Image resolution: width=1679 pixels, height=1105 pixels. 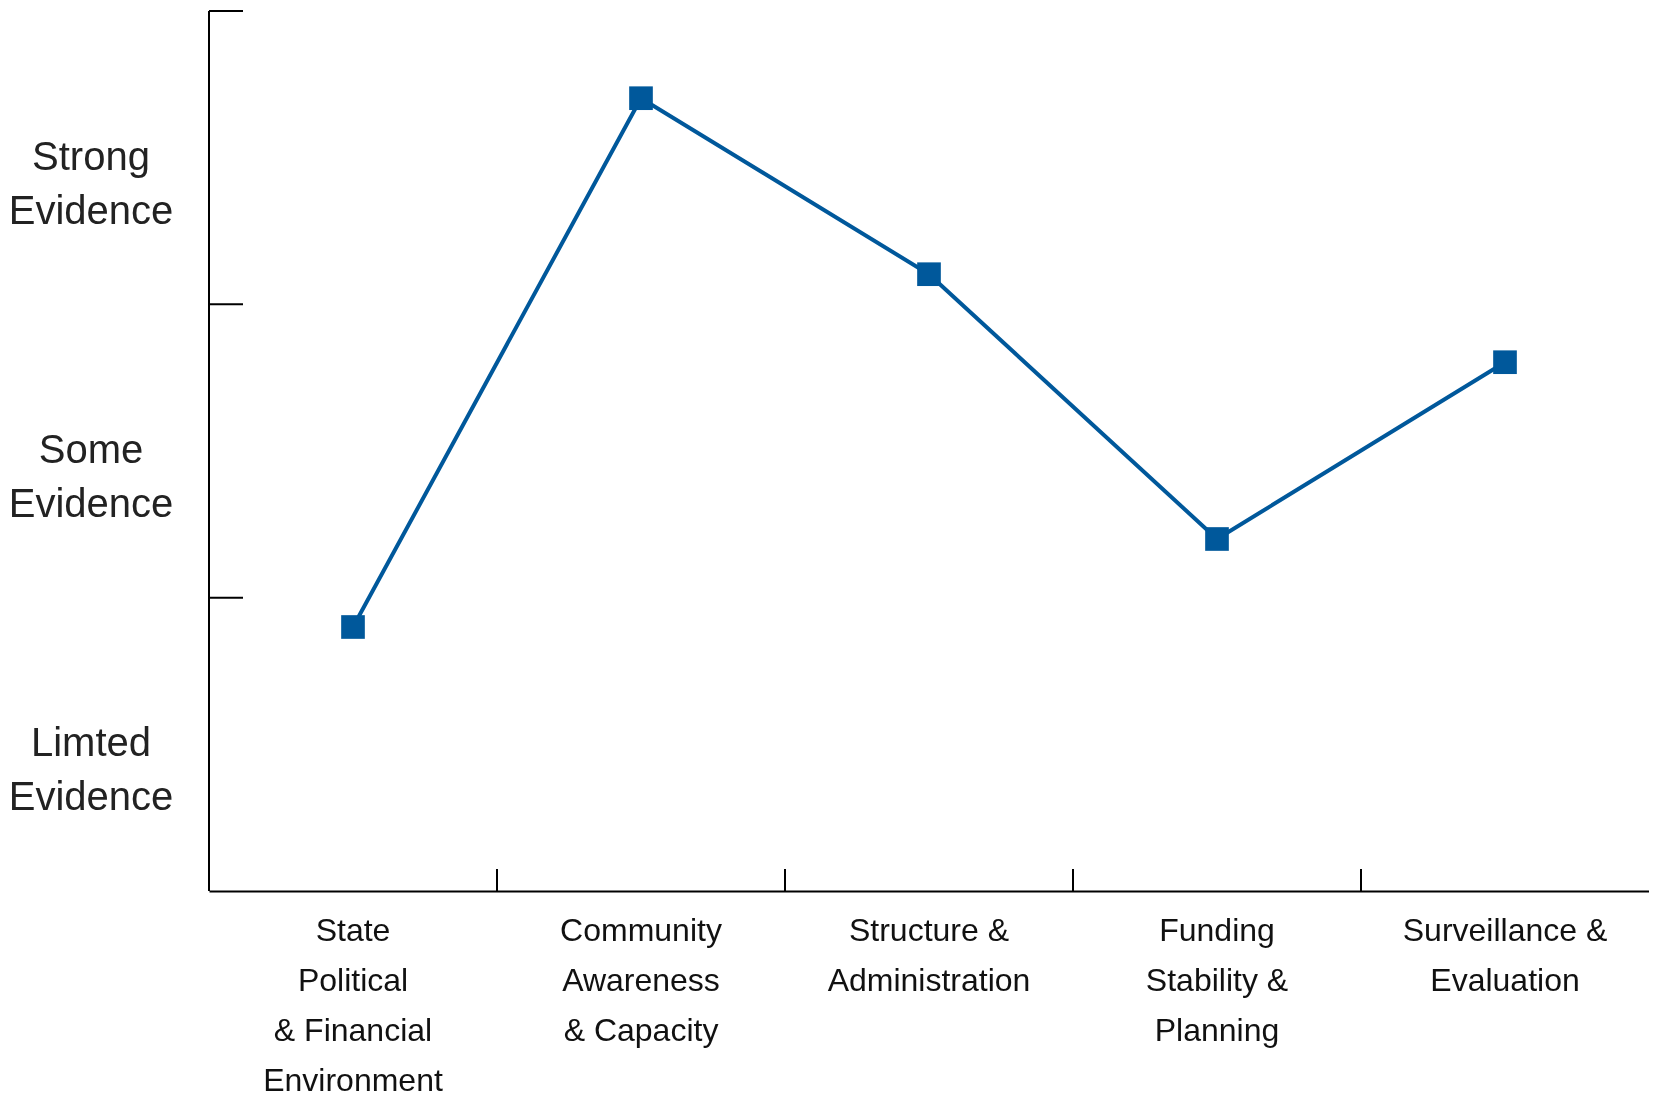 What do you see at coordinates (929, 954) in the screenshot?
I see `x-tick-label: Structure & Administration` at bounding box center [929, 954].